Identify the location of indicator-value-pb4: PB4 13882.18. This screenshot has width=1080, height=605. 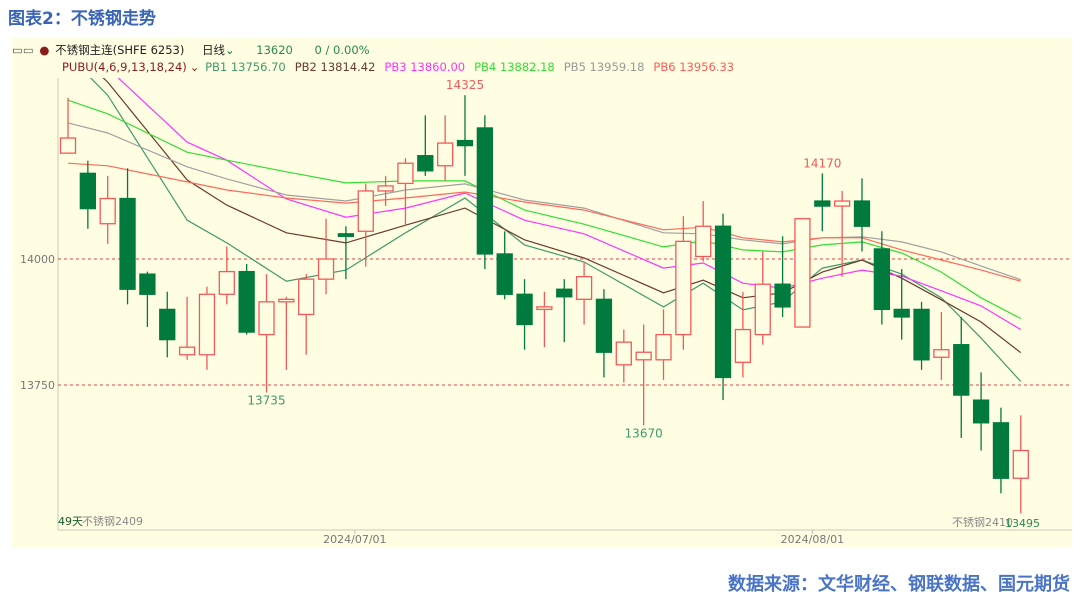
(514, 67).